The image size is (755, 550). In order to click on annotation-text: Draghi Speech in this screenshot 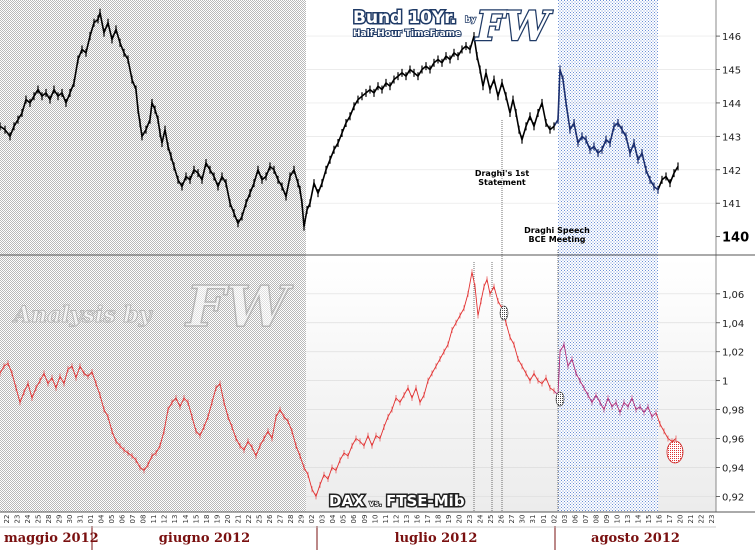, I will do `click(557, 230)`.